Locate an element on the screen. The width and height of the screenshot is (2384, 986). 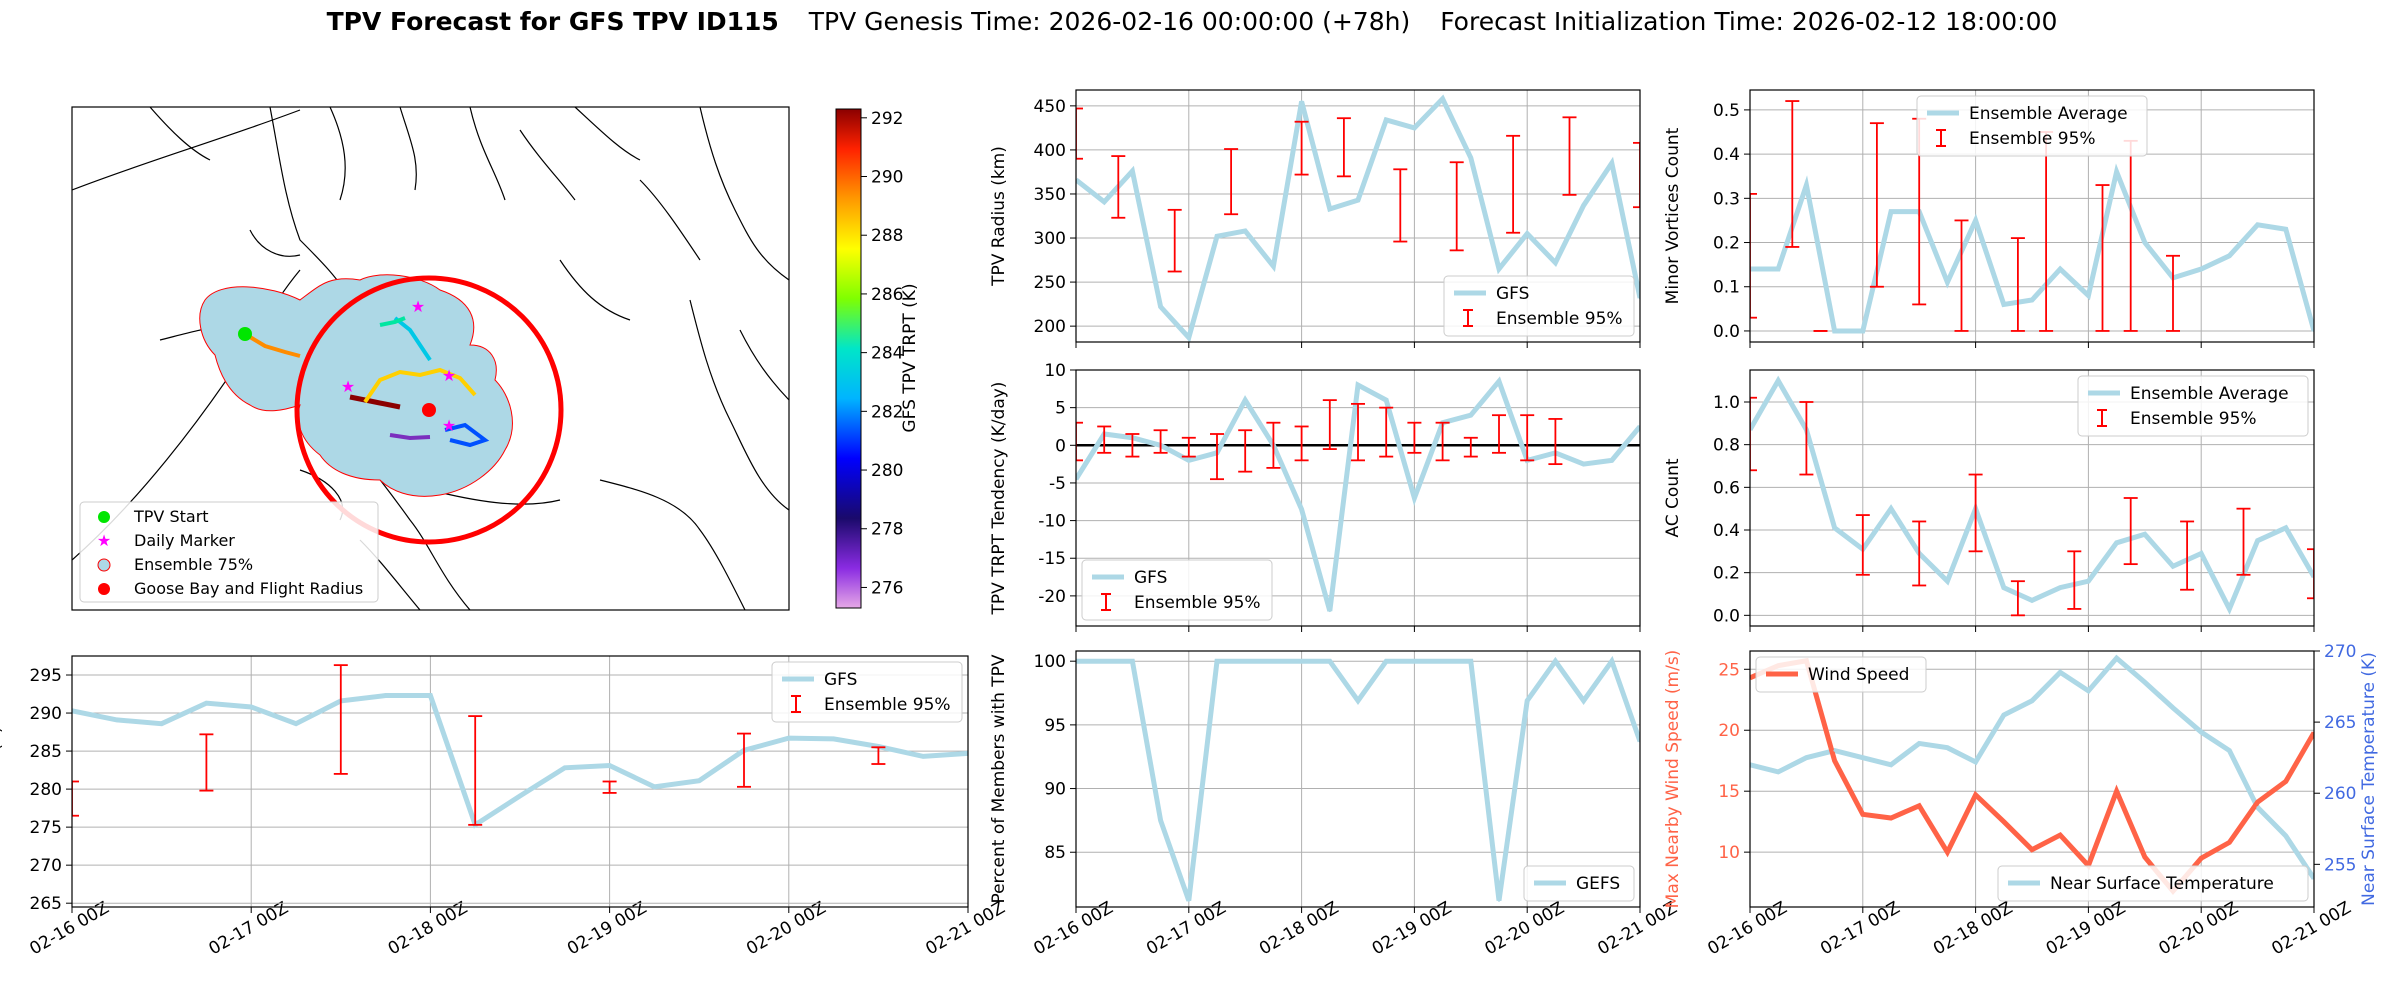
ac-ytick-label-4: 0.8 is located at coordinates (1726, 446).